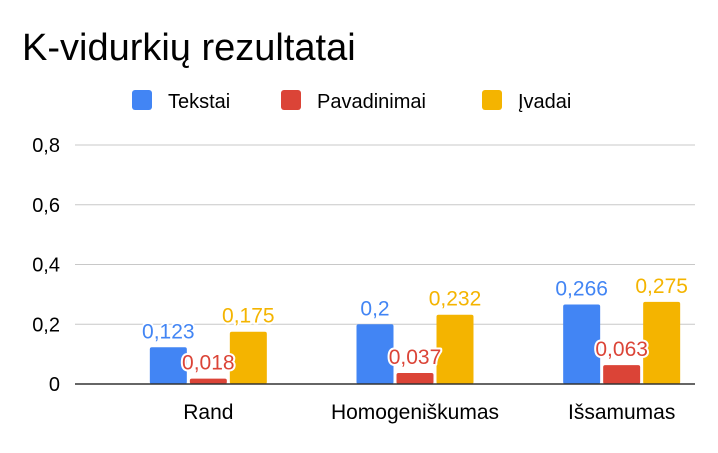  What do you see at coordinates (374, 308) in the screenshot?
I see `data-label: 0,2` at bounding box center [374, 308].